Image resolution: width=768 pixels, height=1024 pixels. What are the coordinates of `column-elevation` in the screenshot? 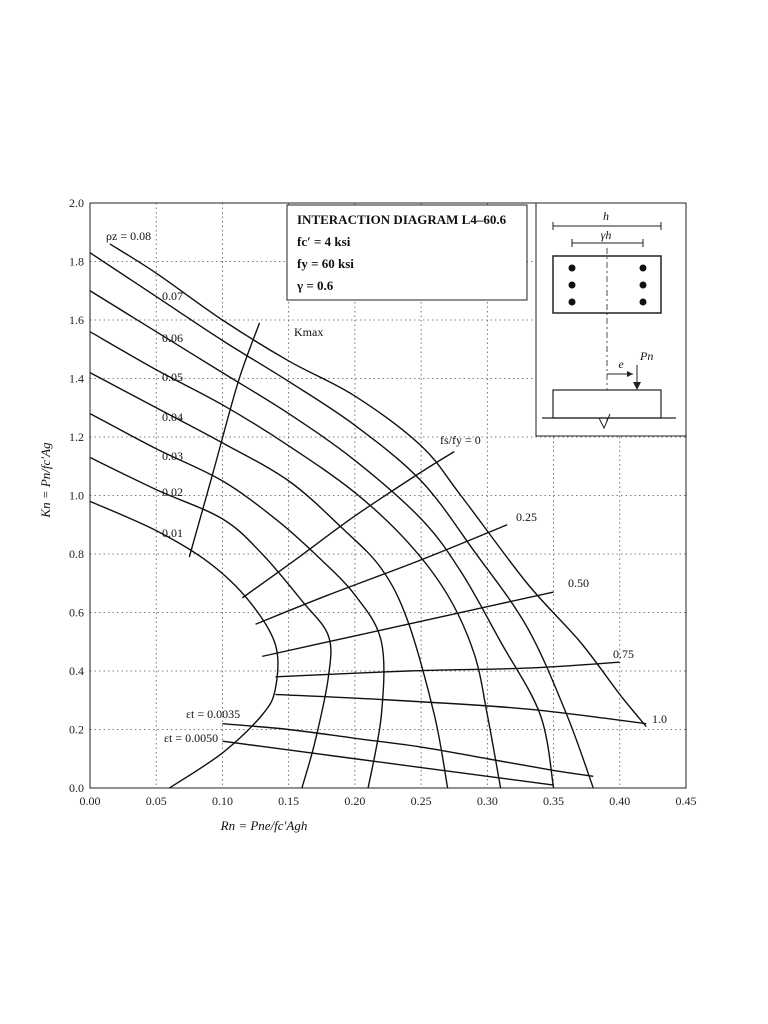 It's located at (607, 404).